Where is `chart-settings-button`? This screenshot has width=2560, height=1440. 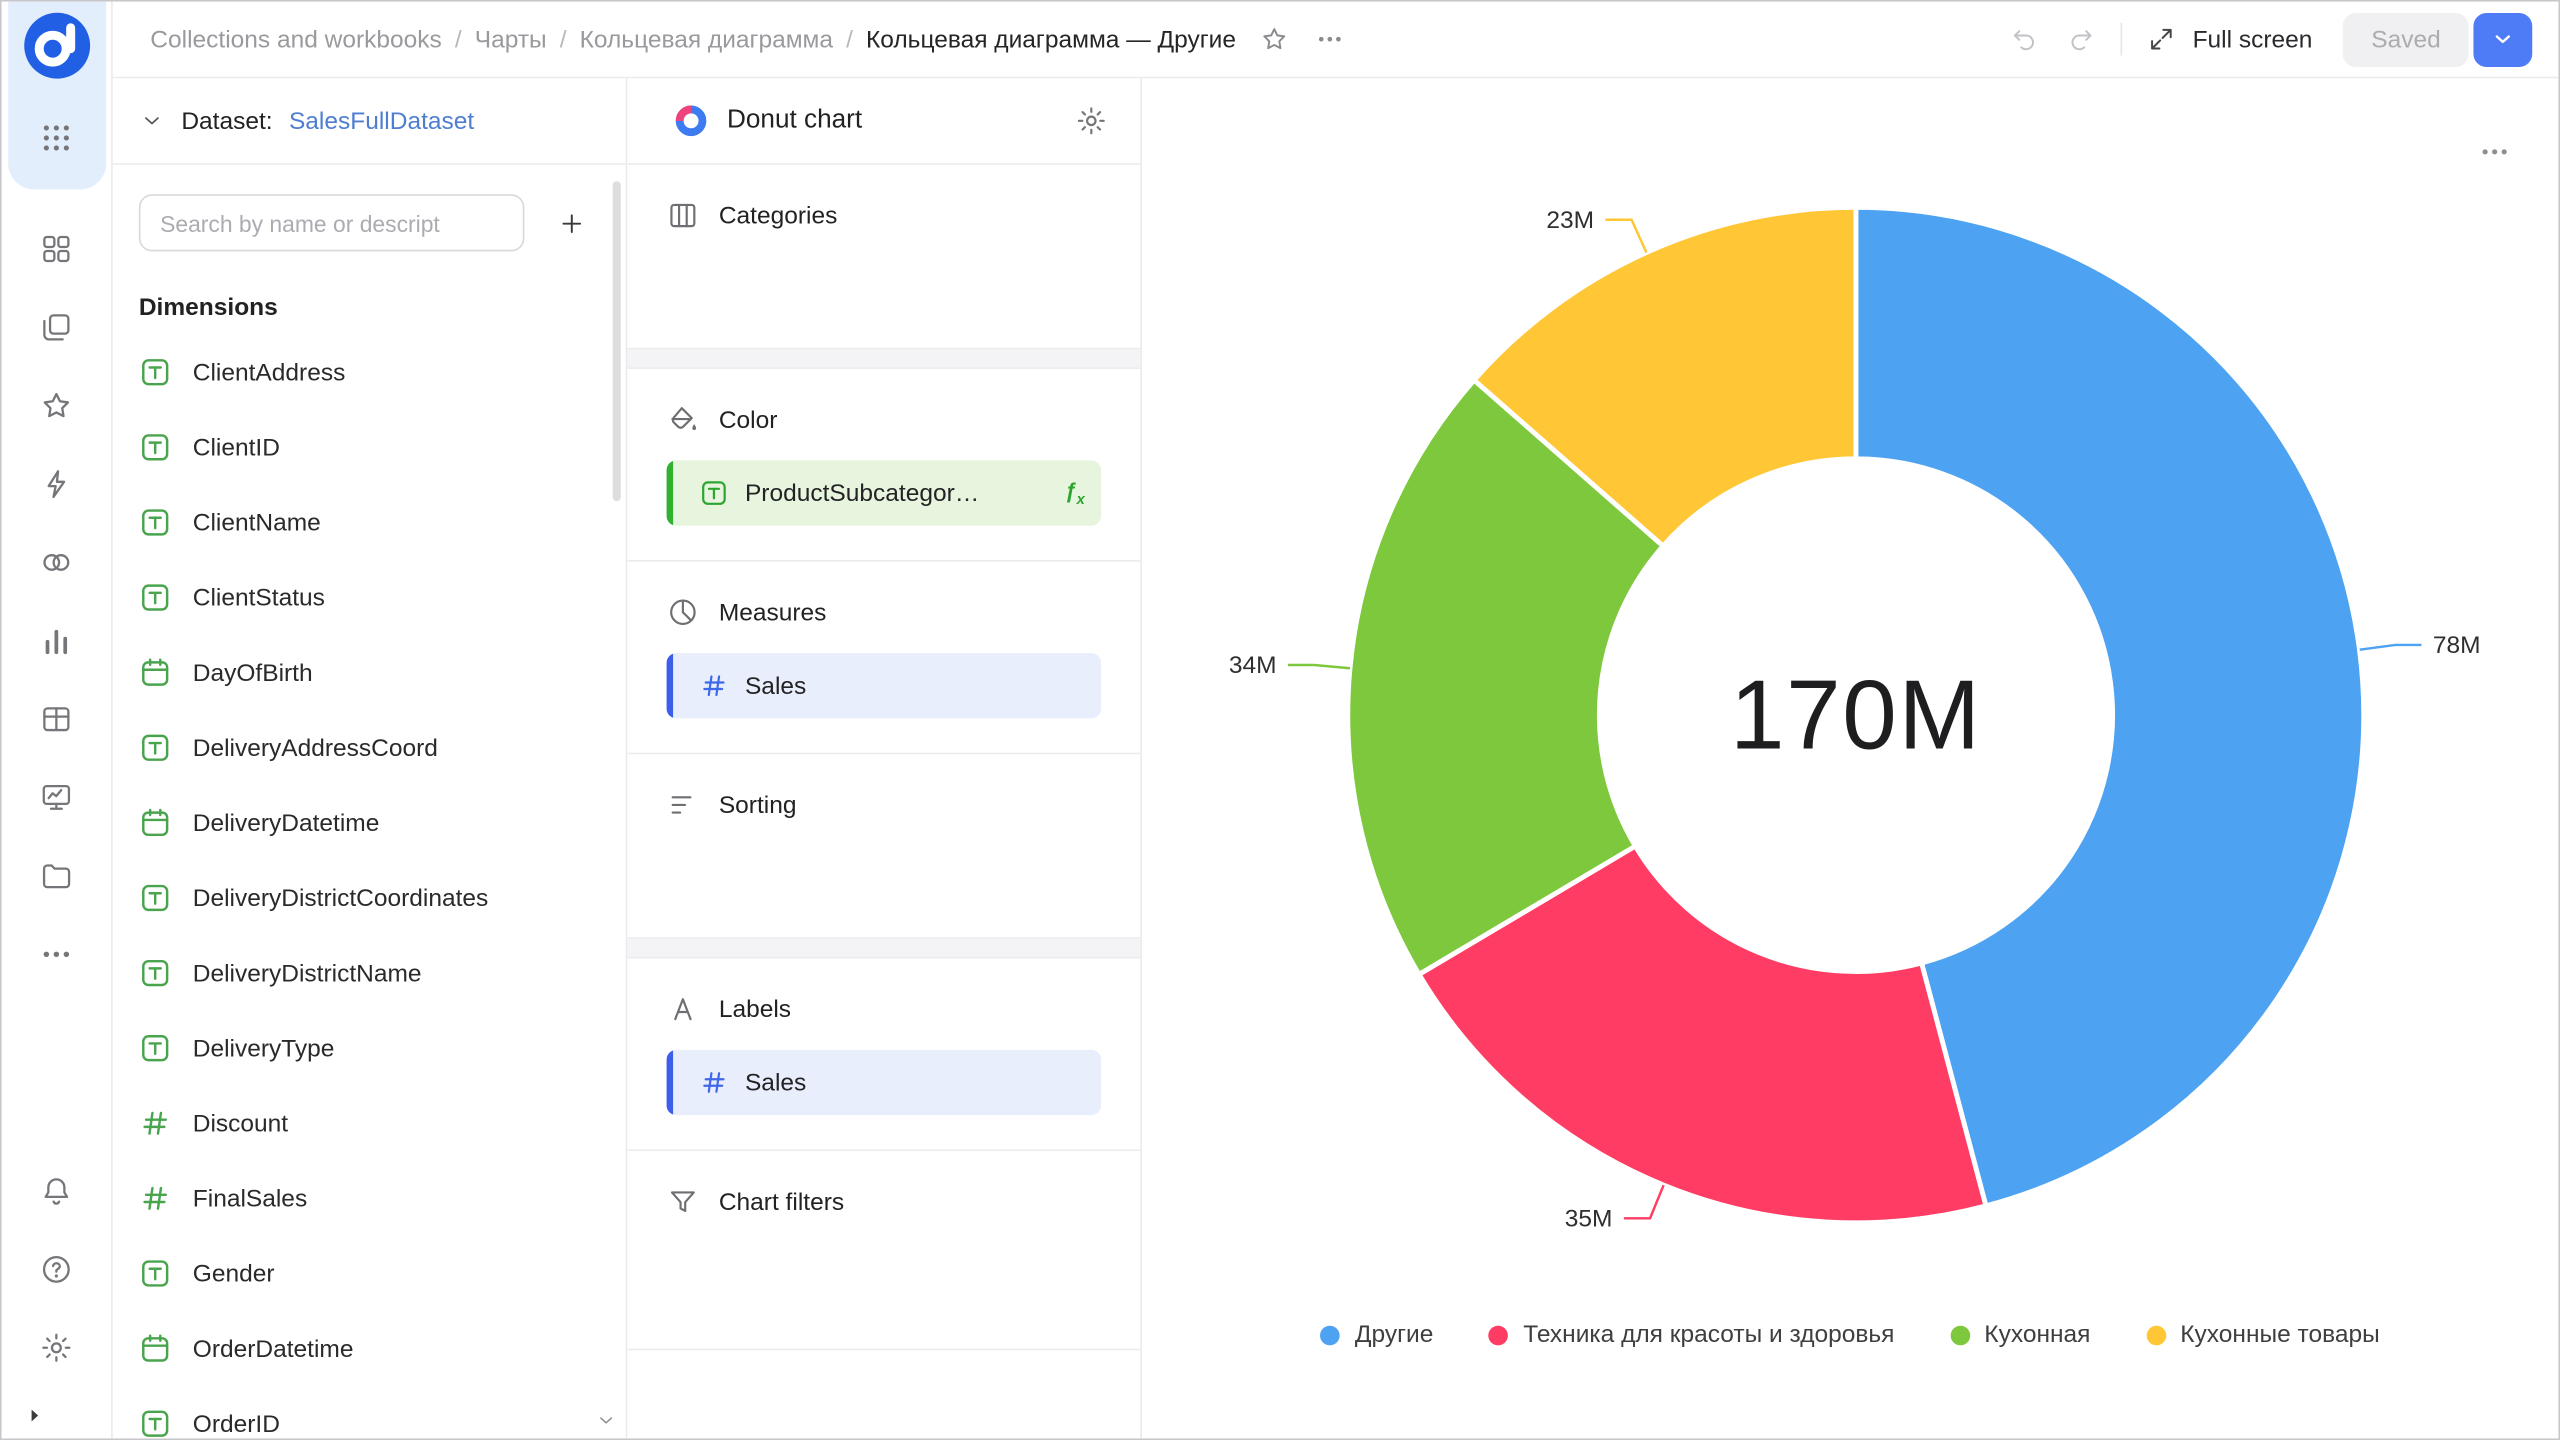 chart-settings-button is located at coordinates (1091, 120).